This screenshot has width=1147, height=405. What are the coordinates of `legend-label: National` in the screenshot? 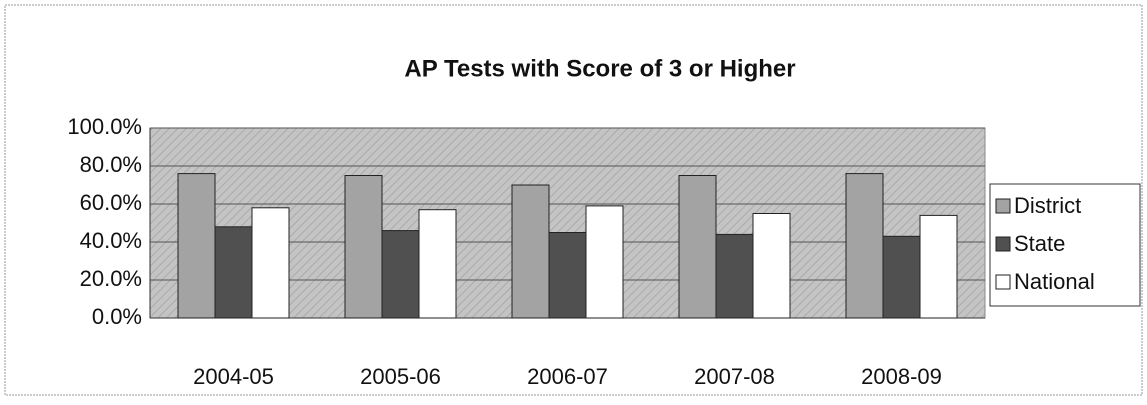 It's located at (1054, 281).